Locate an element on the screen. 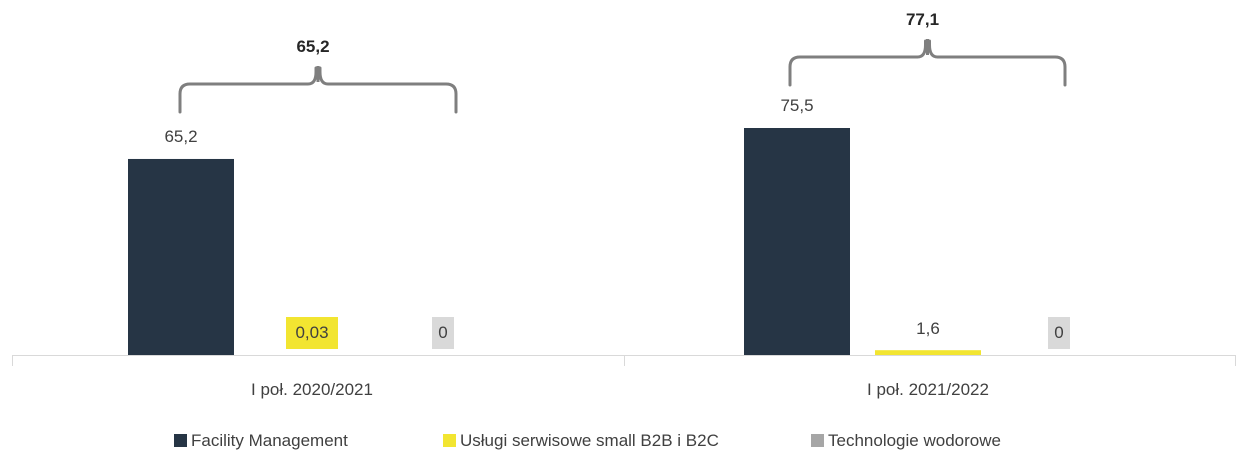 The image size is (1236, 456). legend-label: Usługi serwisowe small B2B i B2C is located at coordinates (589, 440).